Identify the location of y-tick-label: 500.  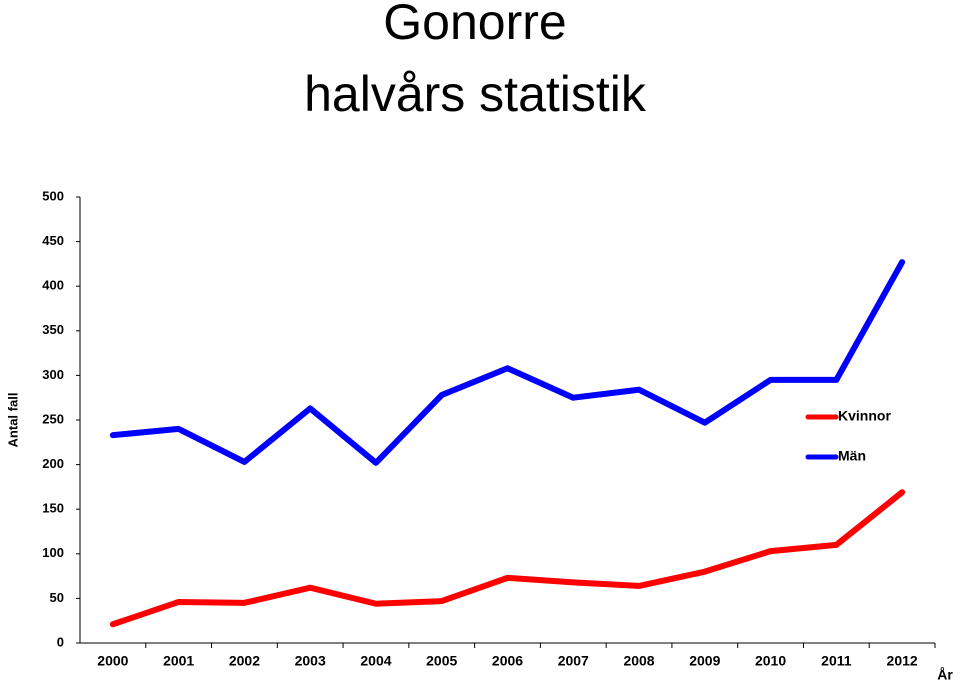
(53, 195).